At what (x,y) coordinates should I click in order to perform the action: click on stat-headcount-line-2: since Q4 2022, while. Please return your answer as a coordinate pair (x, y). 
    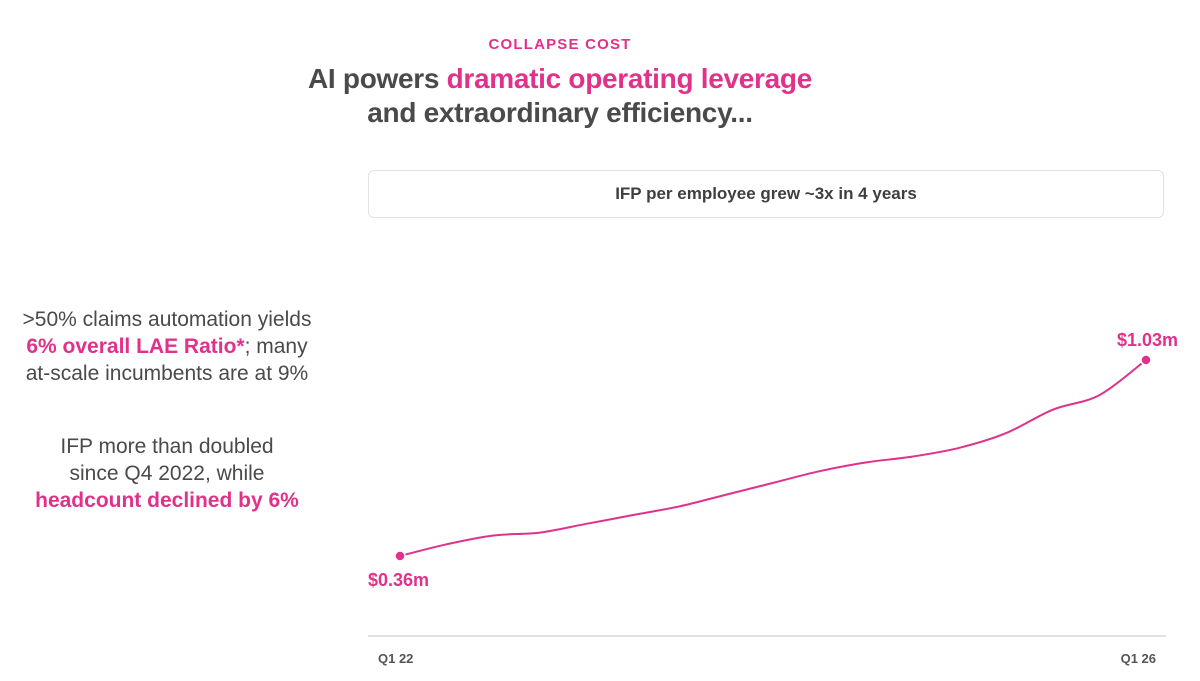
    Looking at the image, I should click on (167, 473).